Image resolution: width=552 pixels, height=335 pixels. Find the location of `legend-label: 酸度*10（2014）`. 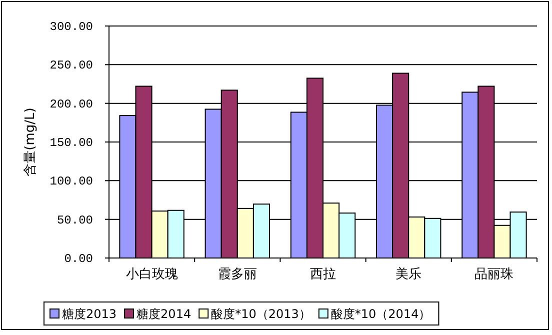

legend-label: 酸度*10（2014） is located at coordinates (380, 314).